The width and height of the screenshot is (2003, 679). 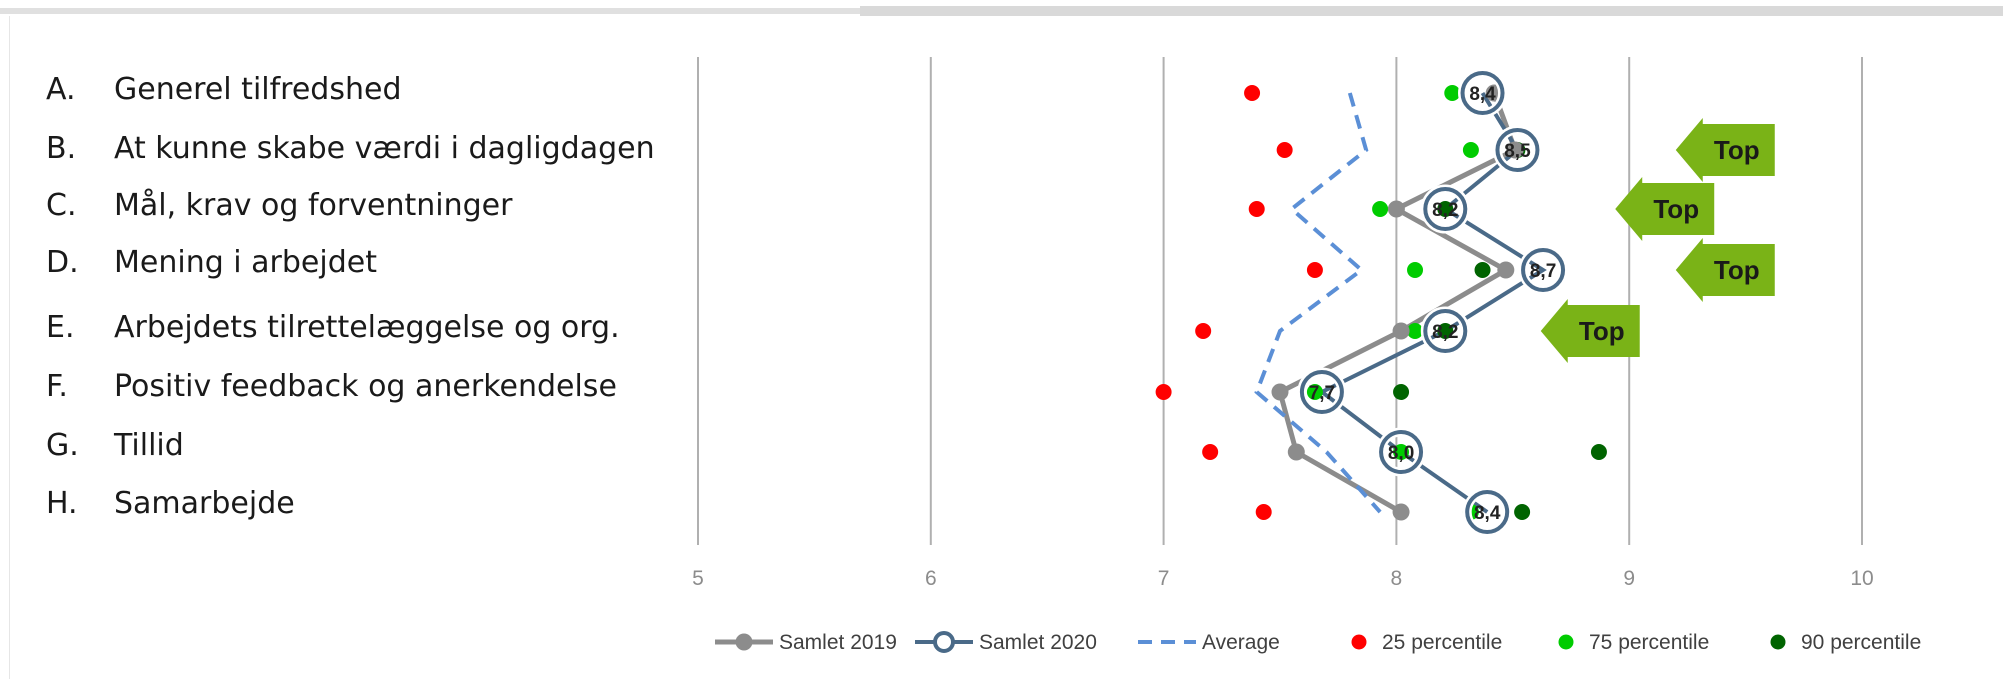 What do you see at coordinates (1397, 578) in the screenshot?
I see `tick-label: 8` at bounding box center [1397, 578].